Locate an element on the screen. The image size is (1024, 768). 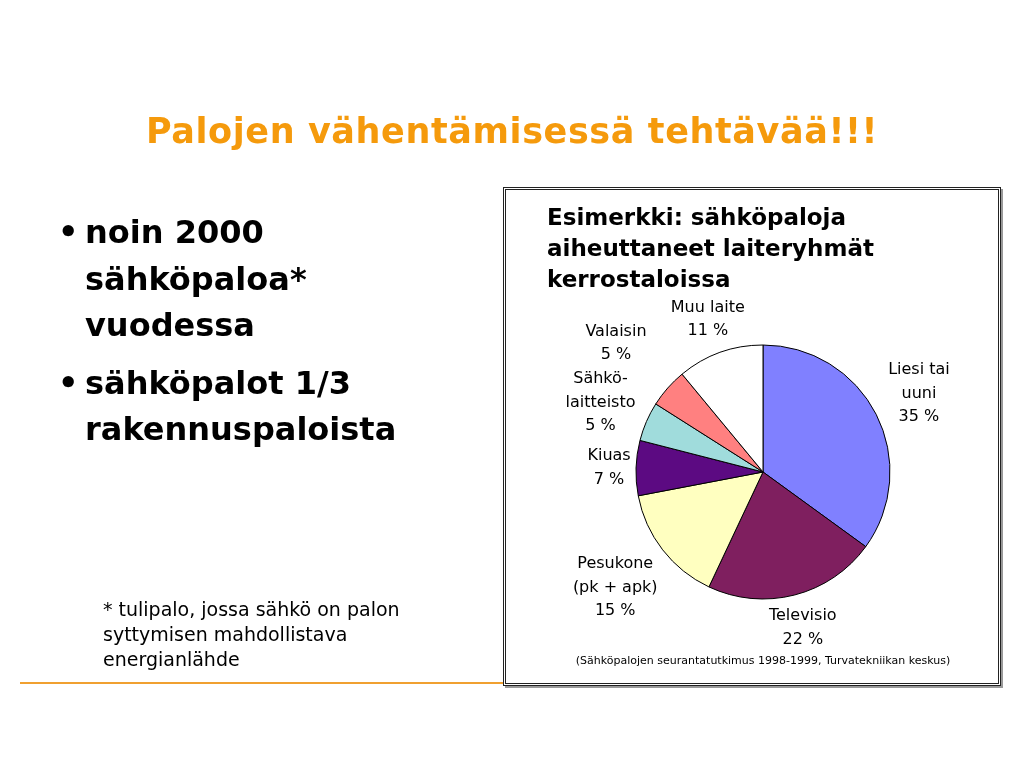
text: Palojen vähentämisessä tehtävää!!! is located at coordinates (512, 131).